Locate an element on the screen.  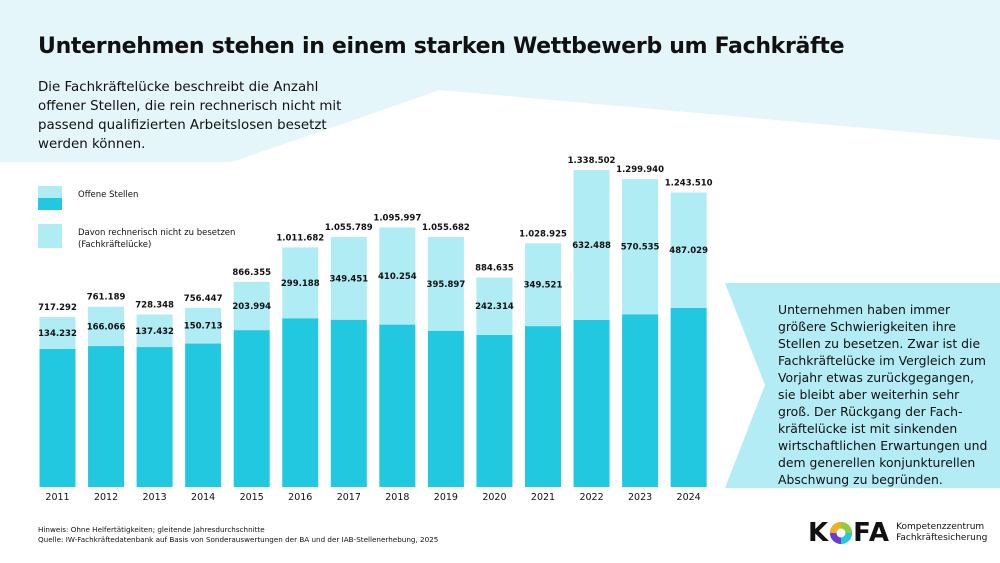
x-tick-label: 2017 is located at coordinates (349, 497).